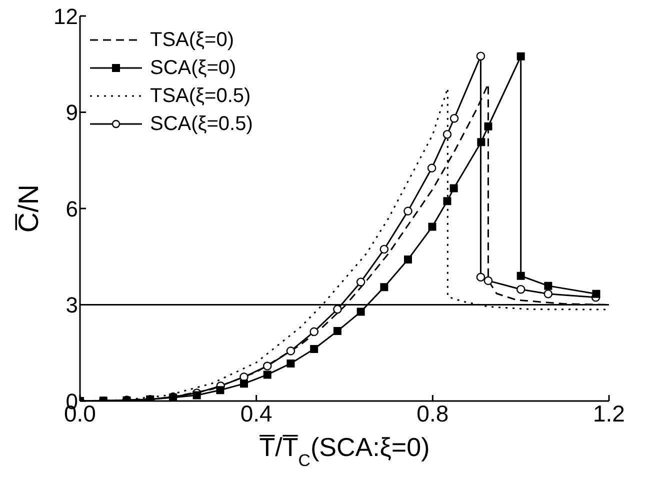  Describe the element at coordinates (72, 305) in the screenshot. I see `y-tick-label: 3` at that location.